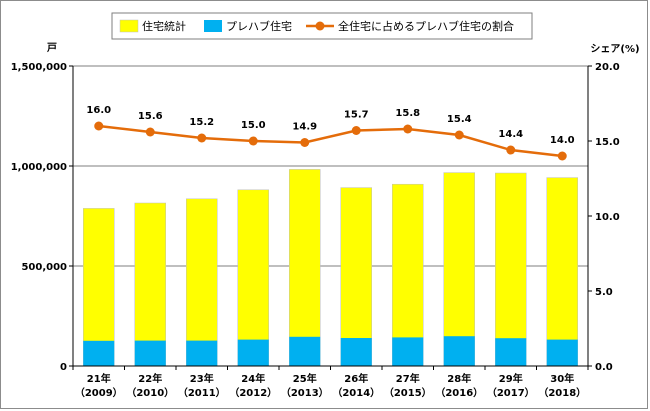 The width and height of the screenshot is (650, 411). I want to click on x-label-era-4: （2013）, so click(305, 392).